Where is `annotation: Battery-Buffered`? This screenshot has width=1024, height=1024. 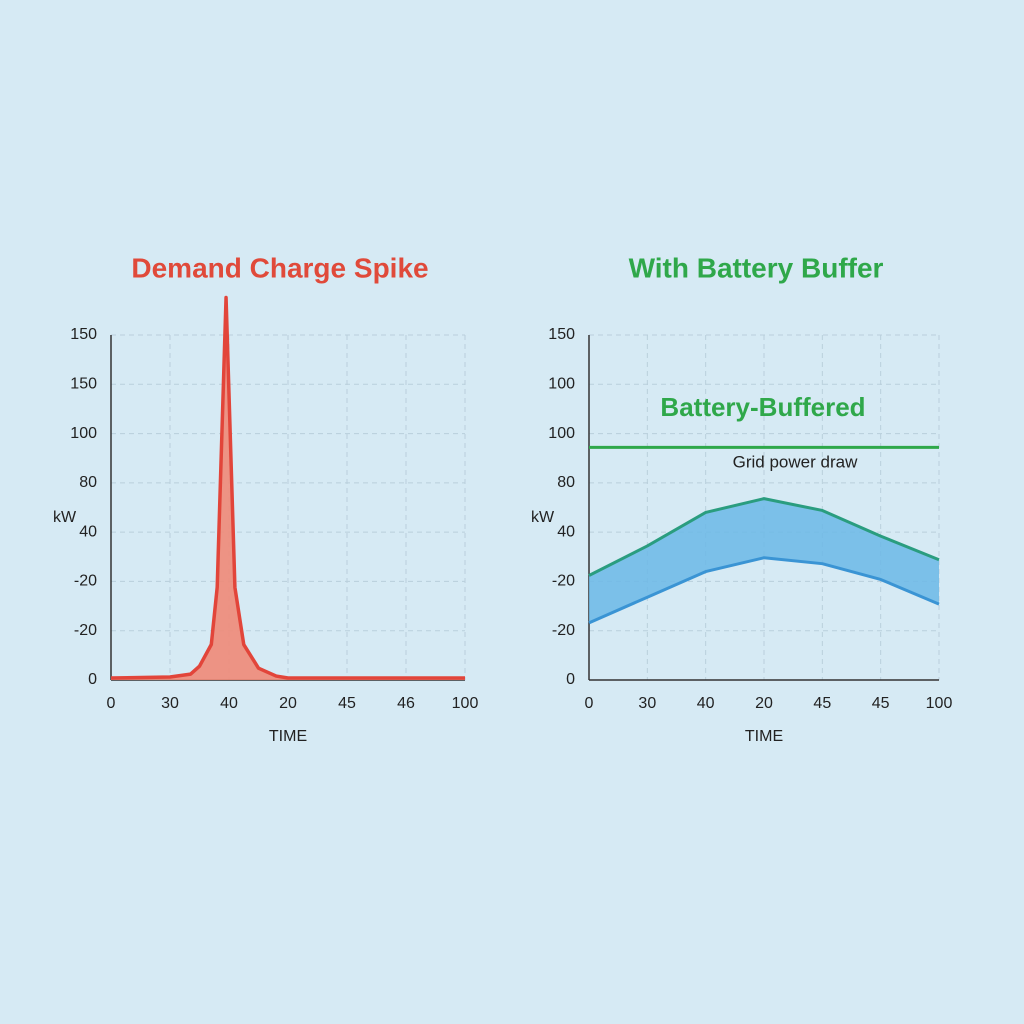 annotation: Battery-Buffered is located at coordinates (762, 407).